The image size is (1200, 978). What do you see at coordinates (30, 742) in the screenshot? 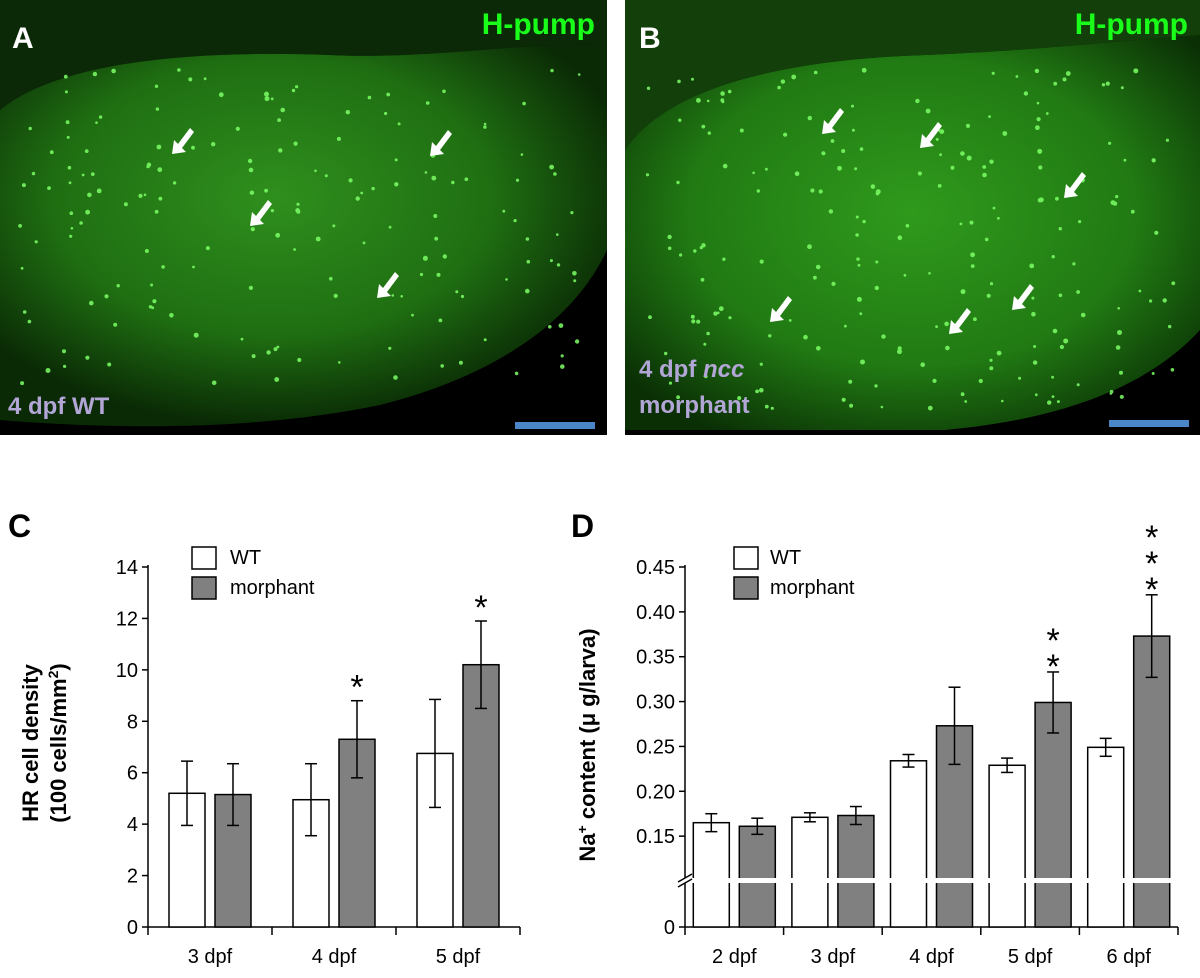
I see `svg-text: HR cell density` at bounding box center [30, 742].